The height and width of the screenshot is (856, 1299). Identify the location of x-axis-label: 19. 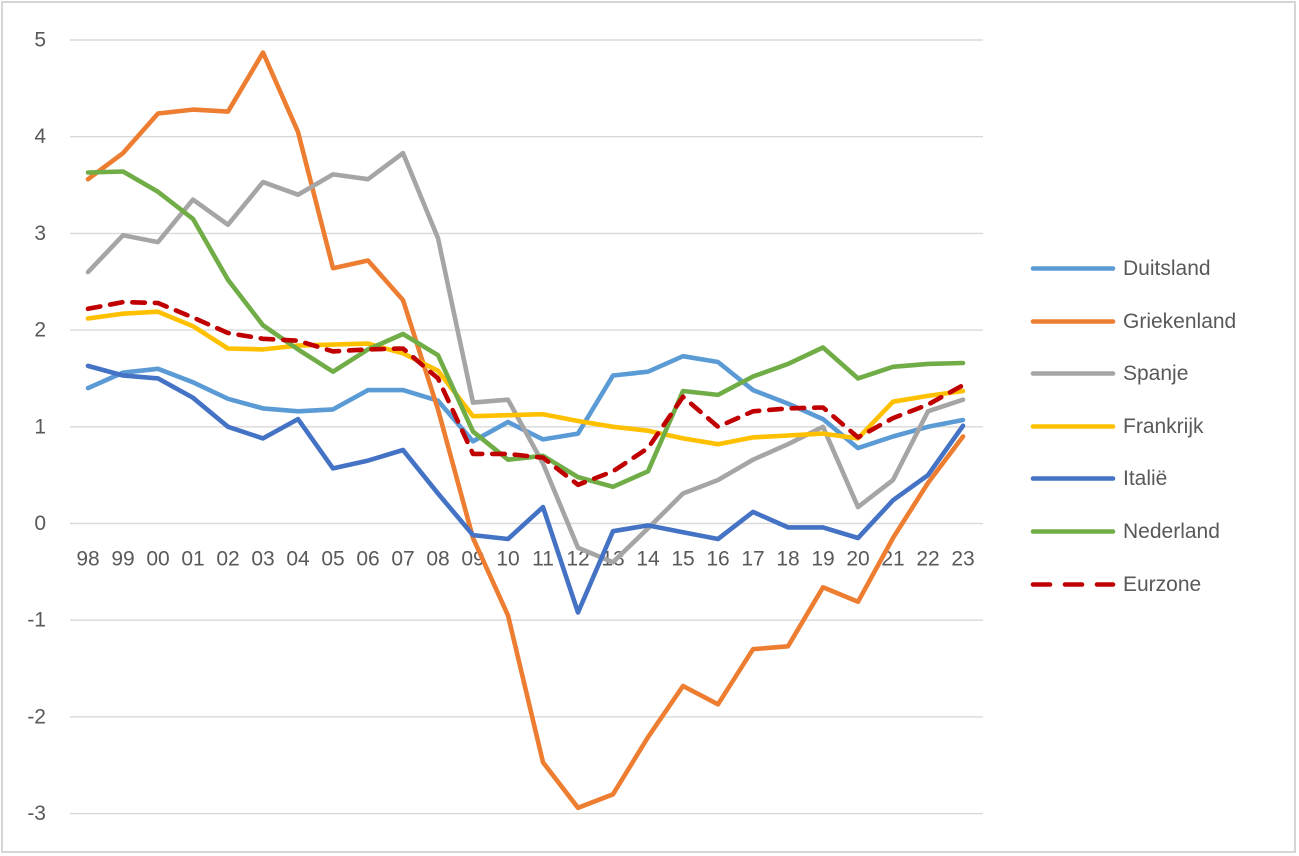
(822, 559).